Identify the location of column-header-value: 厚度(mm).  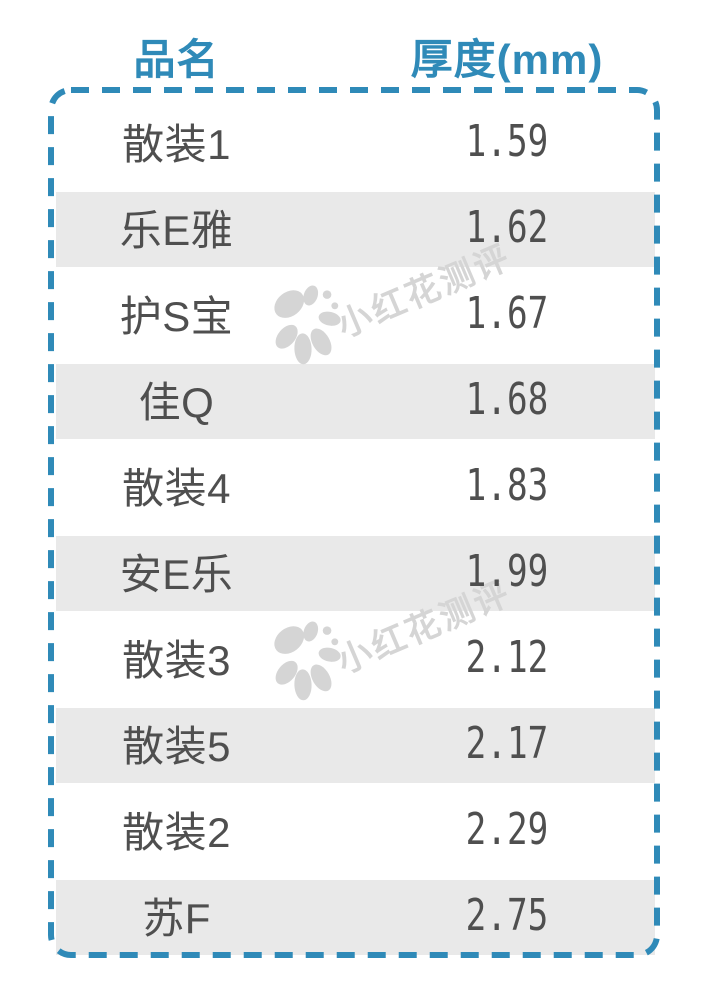
(507, 59).